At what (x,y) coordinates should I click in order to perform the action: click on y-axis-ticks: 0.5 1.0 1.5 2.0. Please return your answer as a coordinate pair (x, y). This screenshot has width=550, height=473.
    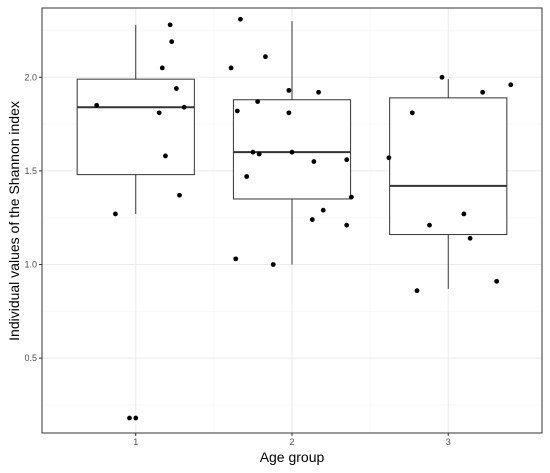
    Looking at the image, I should click on (33, 217).